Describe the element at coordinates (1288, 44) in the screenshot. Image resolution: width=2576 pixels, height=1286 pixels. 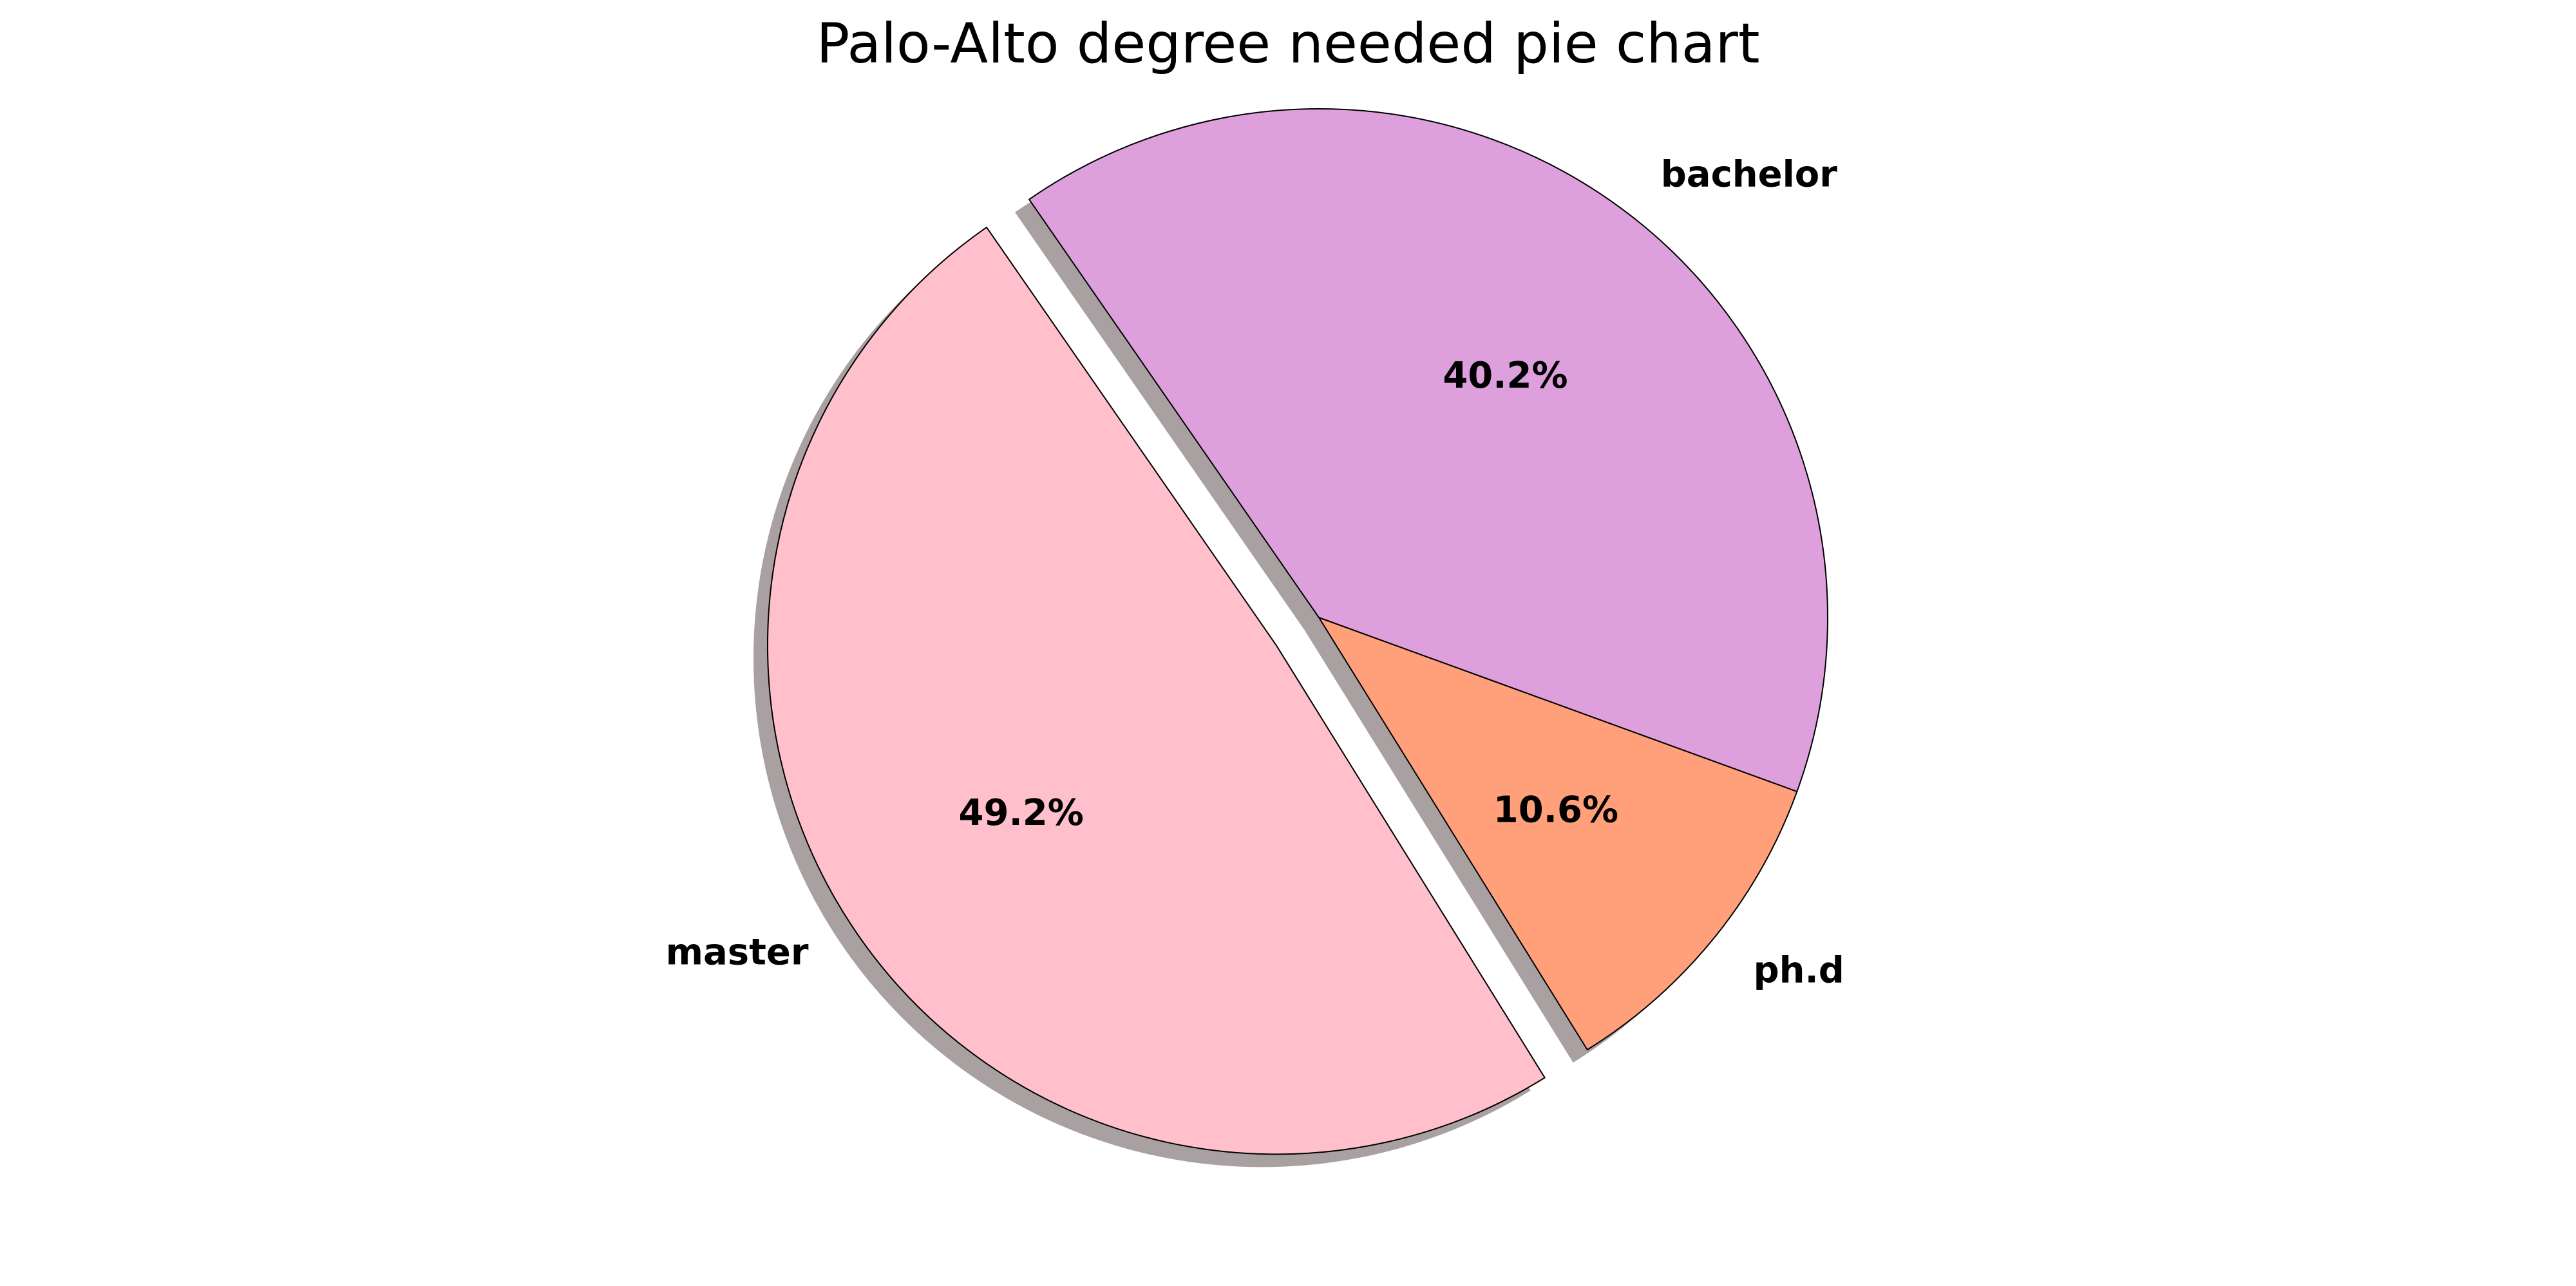
I see `chart-title: Palo-Alto degree needed pie chart` at that location.